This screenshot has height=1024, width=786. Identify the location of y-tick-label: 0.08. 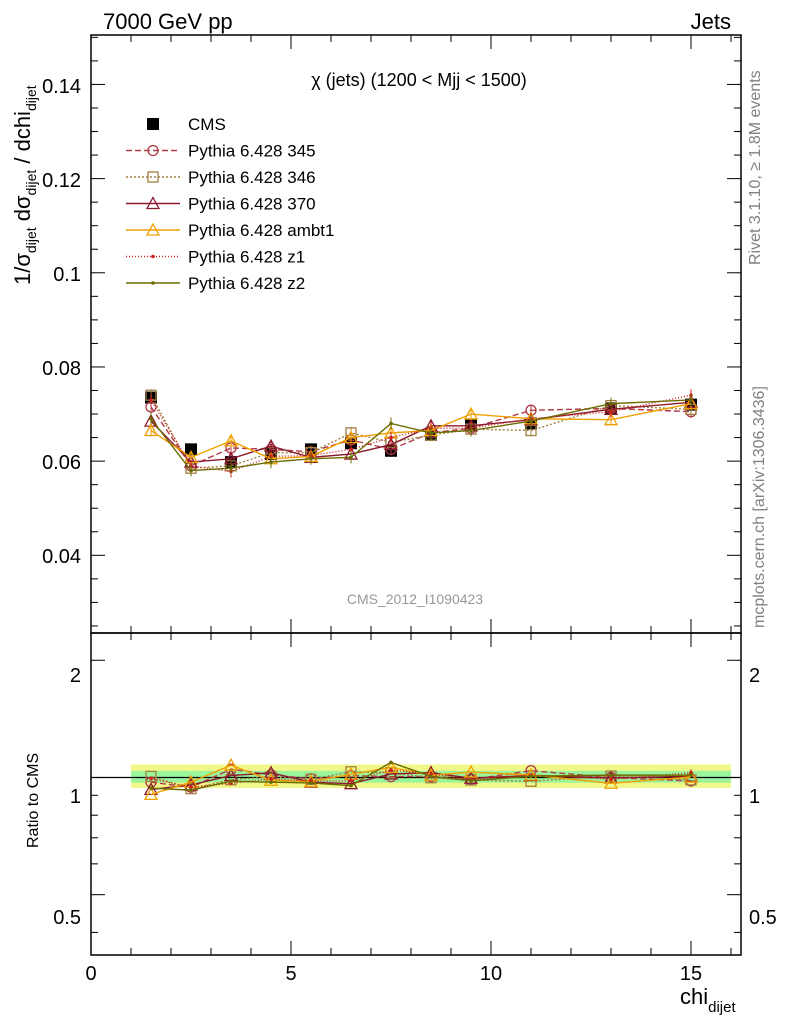
(61, 369).